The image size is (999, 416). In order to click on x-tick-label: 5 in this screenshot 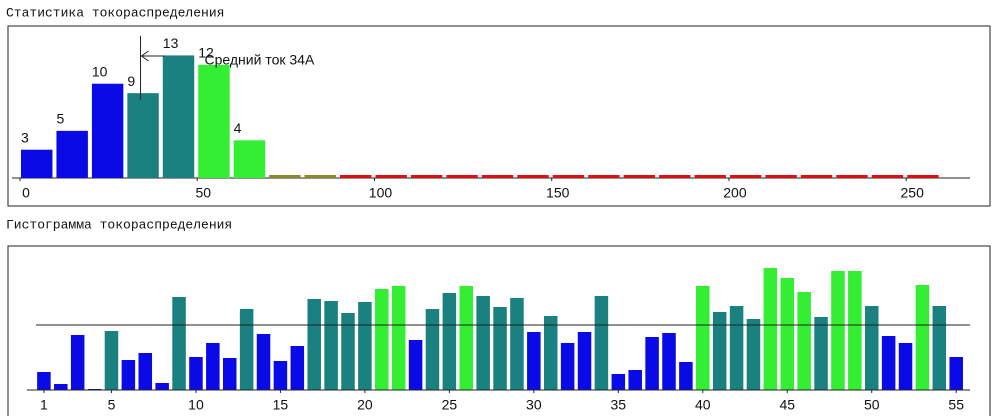, I will do `click(112, 405)`.